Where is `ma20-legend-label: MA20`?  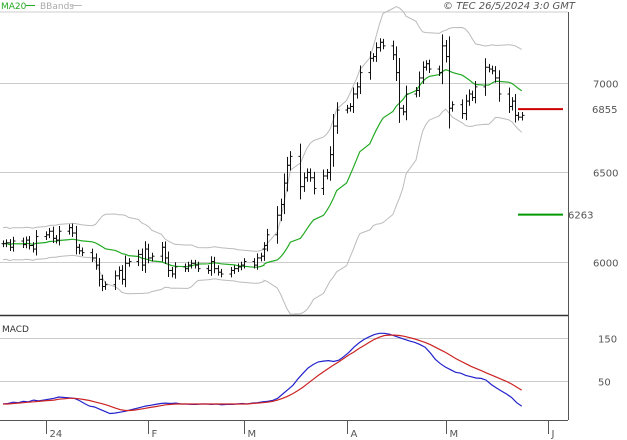
ma20-legend-label: MA20 is located at coordinates (14, 7).